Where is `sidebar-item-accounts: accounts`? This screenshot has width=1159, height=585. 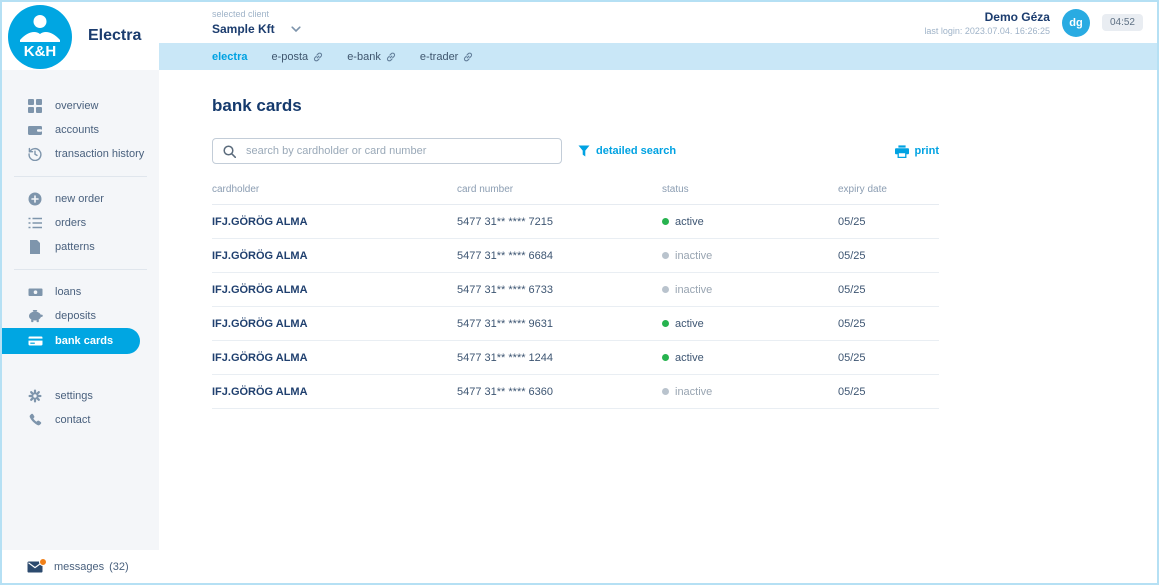
sidebar-item-accounts: accounts is located at coordinates (80, 130).